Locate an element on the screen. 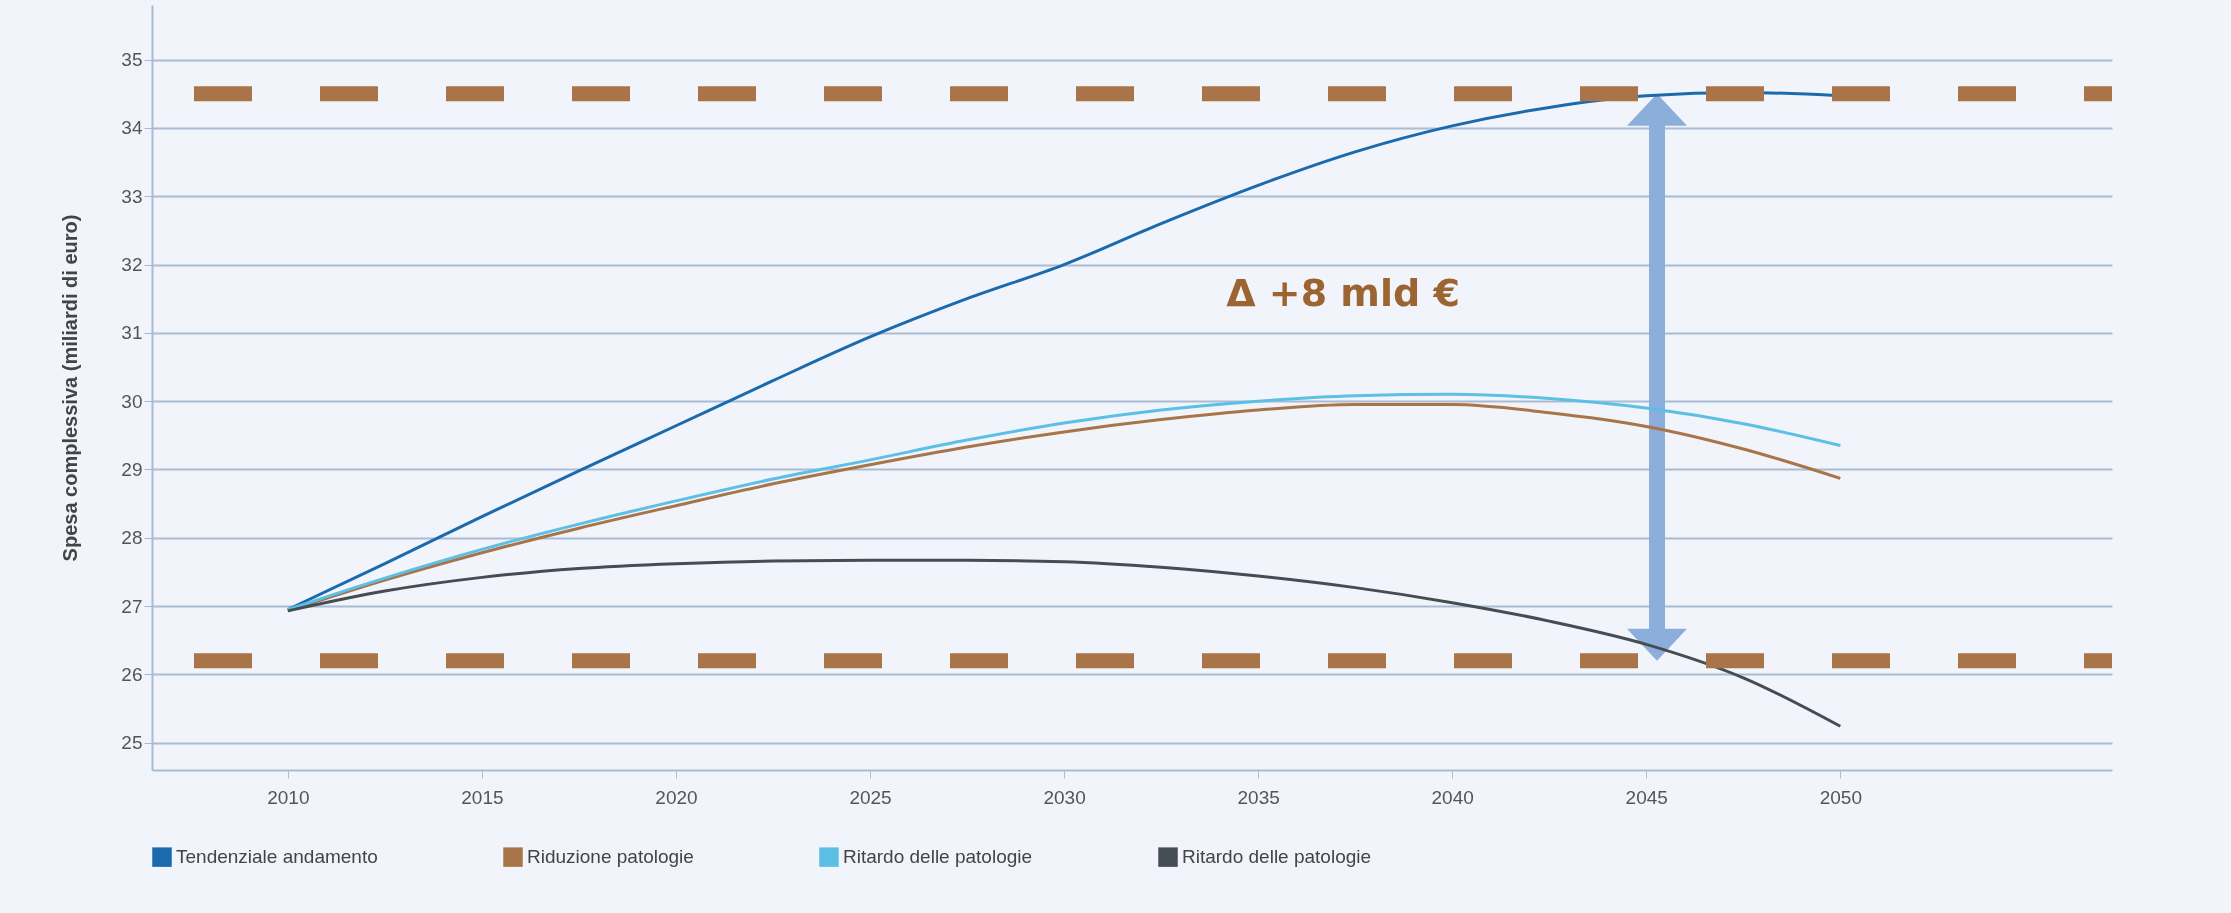 The height and width of the screenshot is (913, 2231). y-tick-label: 33 is located at coordinates (132, 196).